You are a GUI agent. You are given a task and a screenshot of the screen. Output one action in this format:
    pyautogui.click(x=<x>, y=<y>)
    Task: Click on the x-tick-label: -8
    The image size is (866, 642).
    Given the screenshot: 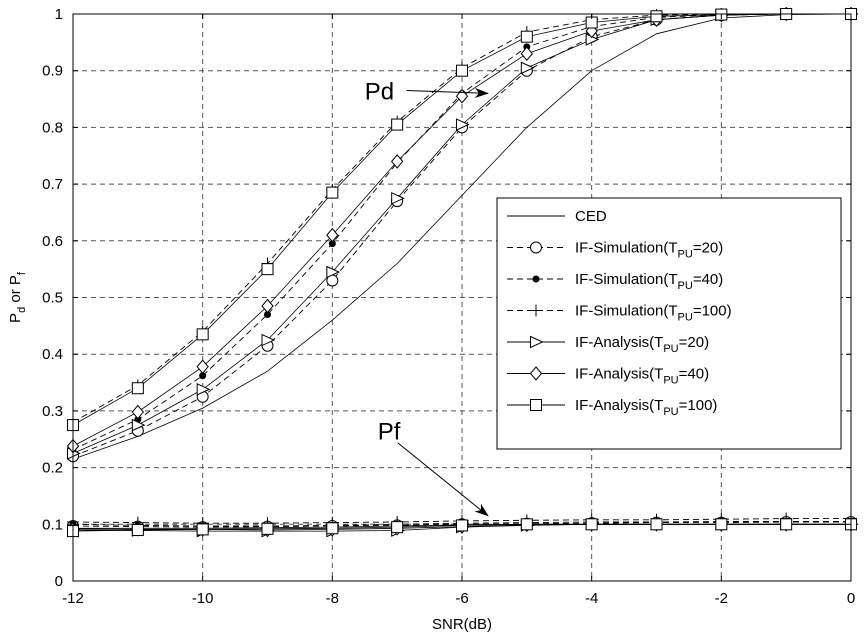 What is the action you would take?
    pyautogui.click(x=332, y=598)
    